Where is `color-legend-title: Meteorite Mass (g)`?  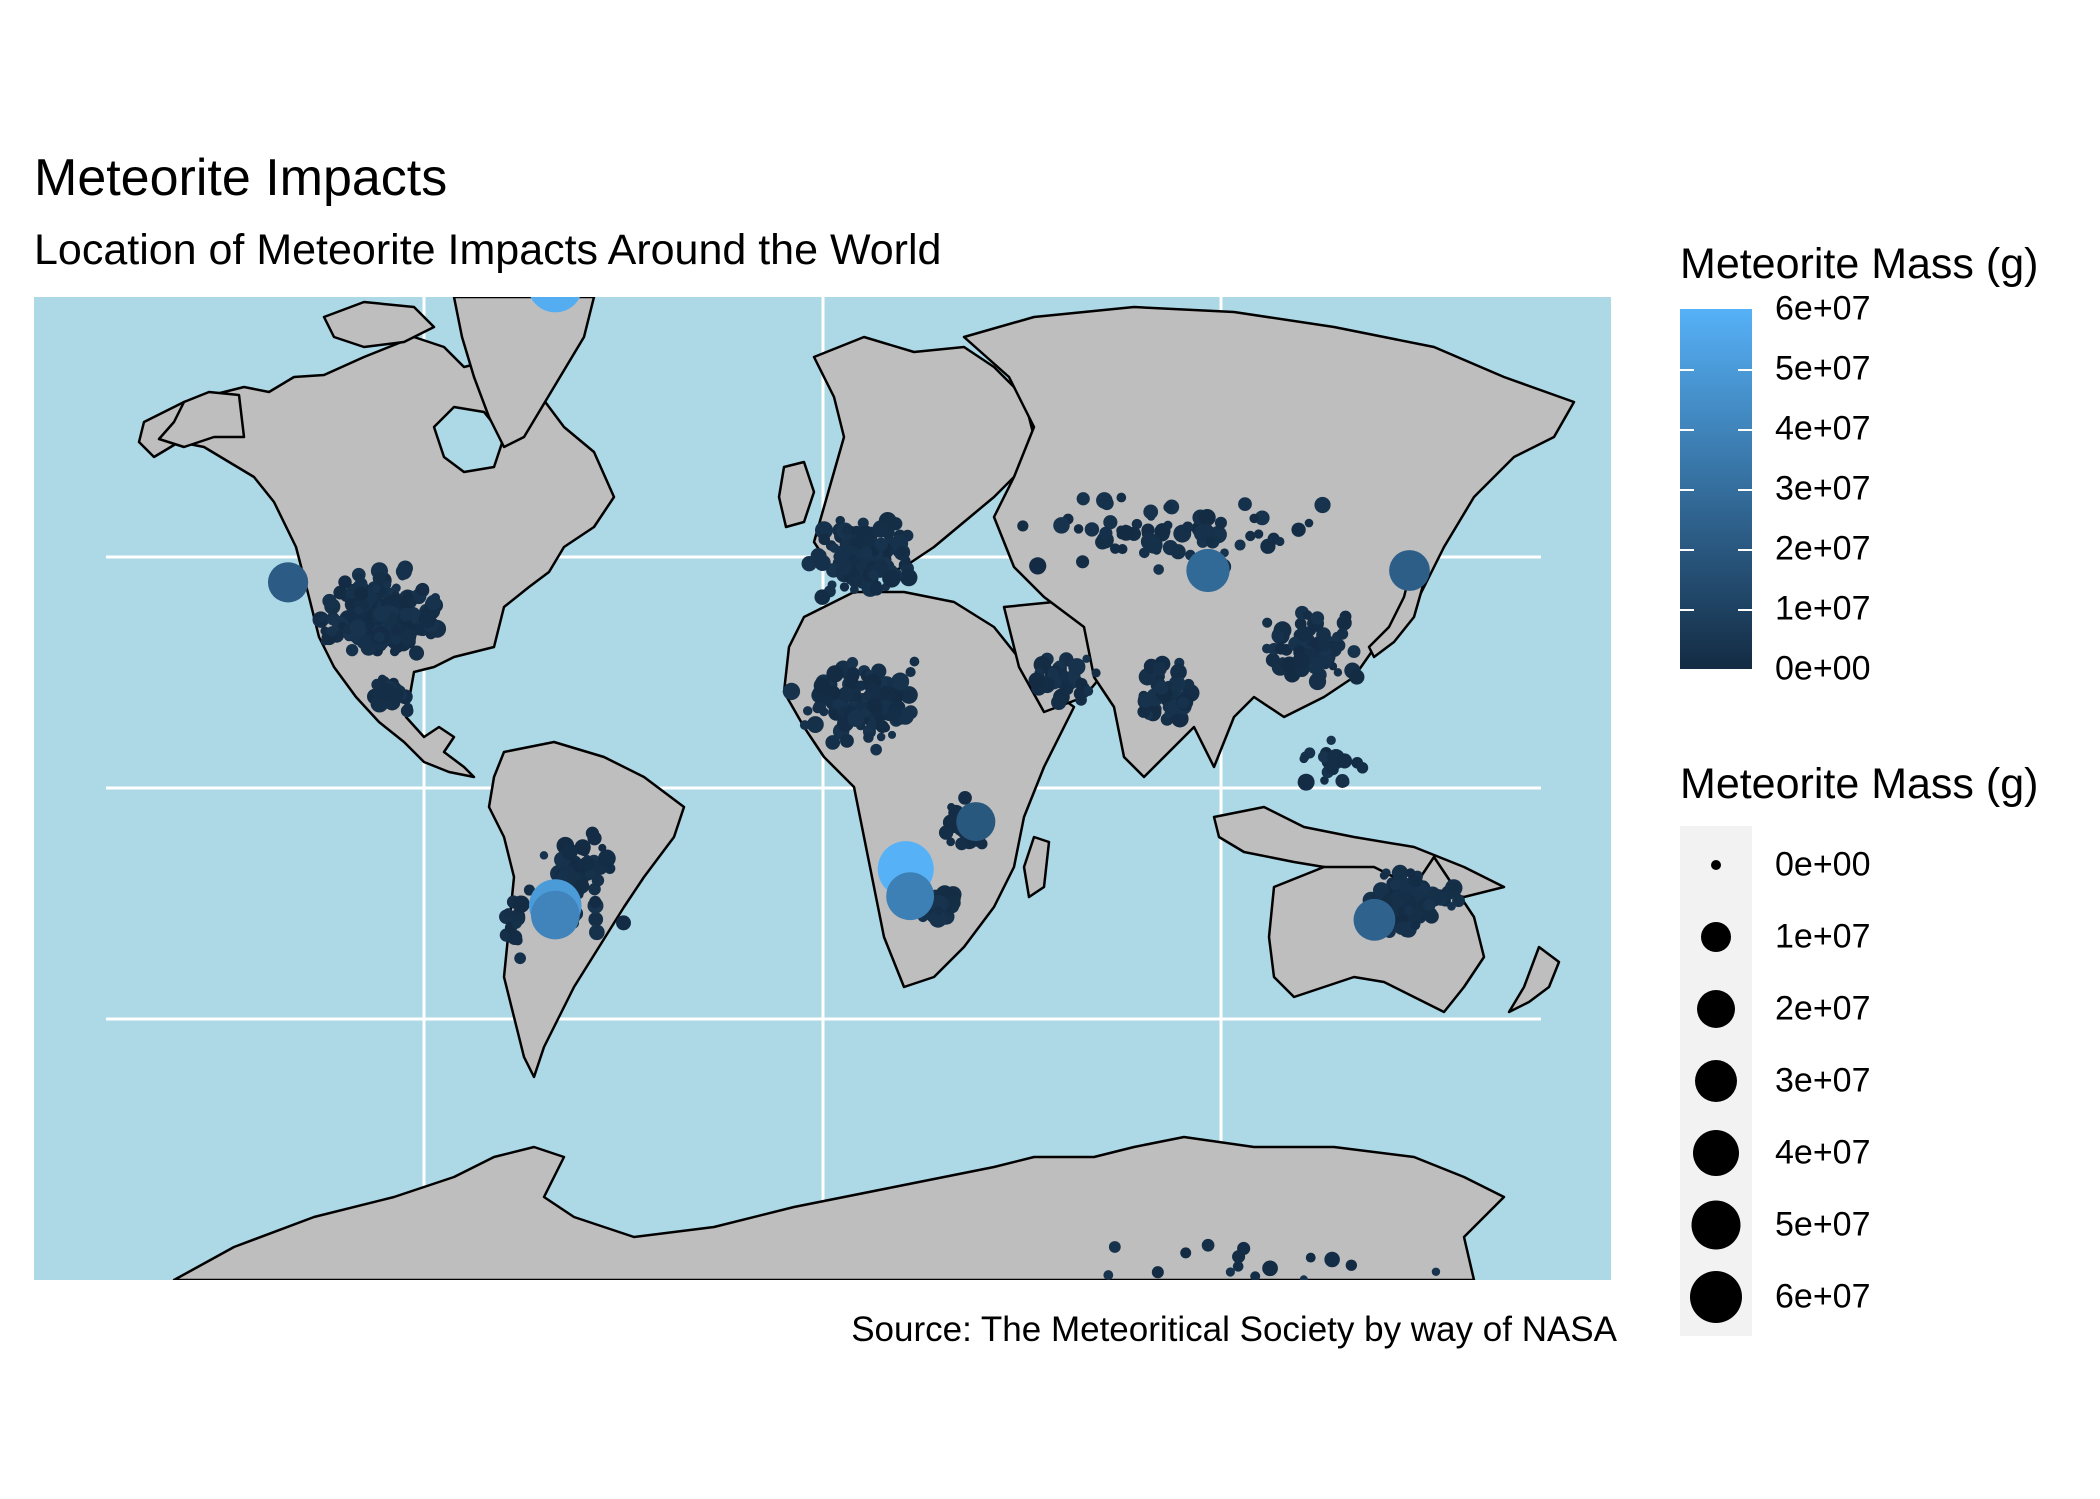 color-legend-title: Meteorite Mass (g) is located at coordinates (1859, 264).